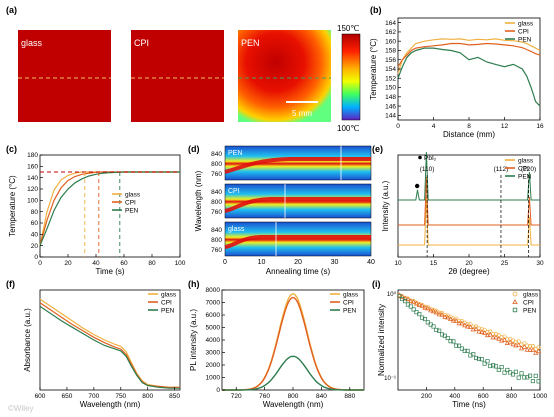  Describe the element at coordinates (216, 230) in the screenshot. I see `heatmap-ytick: 840` at that location.